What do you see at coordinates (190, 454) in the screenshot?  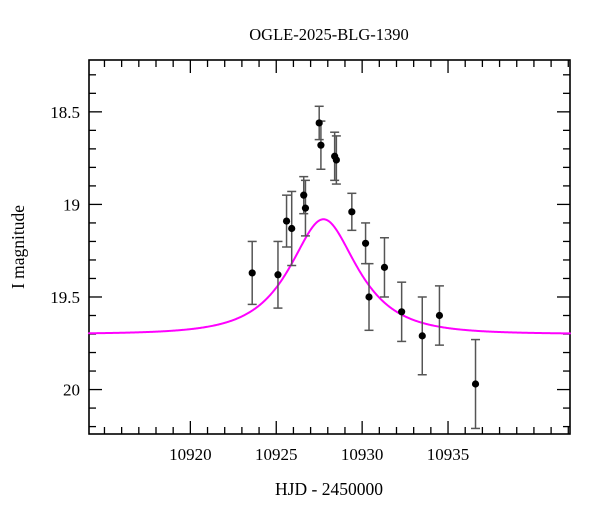 I see `x-tick-label: 10920` at bounding box center [190, 454].